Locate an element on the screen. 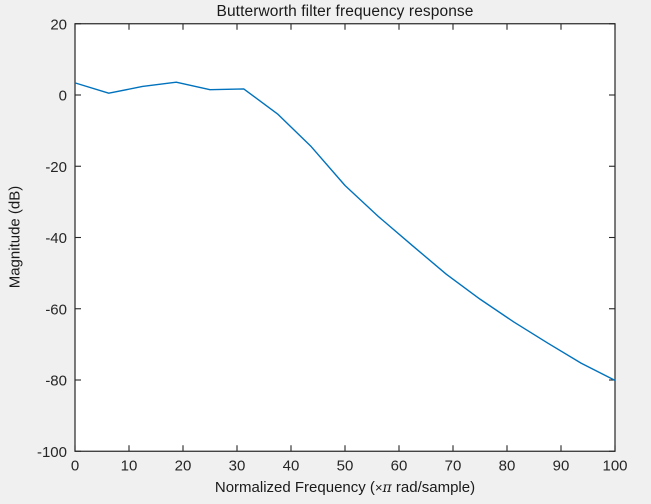 The image size is (651, 504). x-tick-label: 60 is located at coordinates (399, 465).